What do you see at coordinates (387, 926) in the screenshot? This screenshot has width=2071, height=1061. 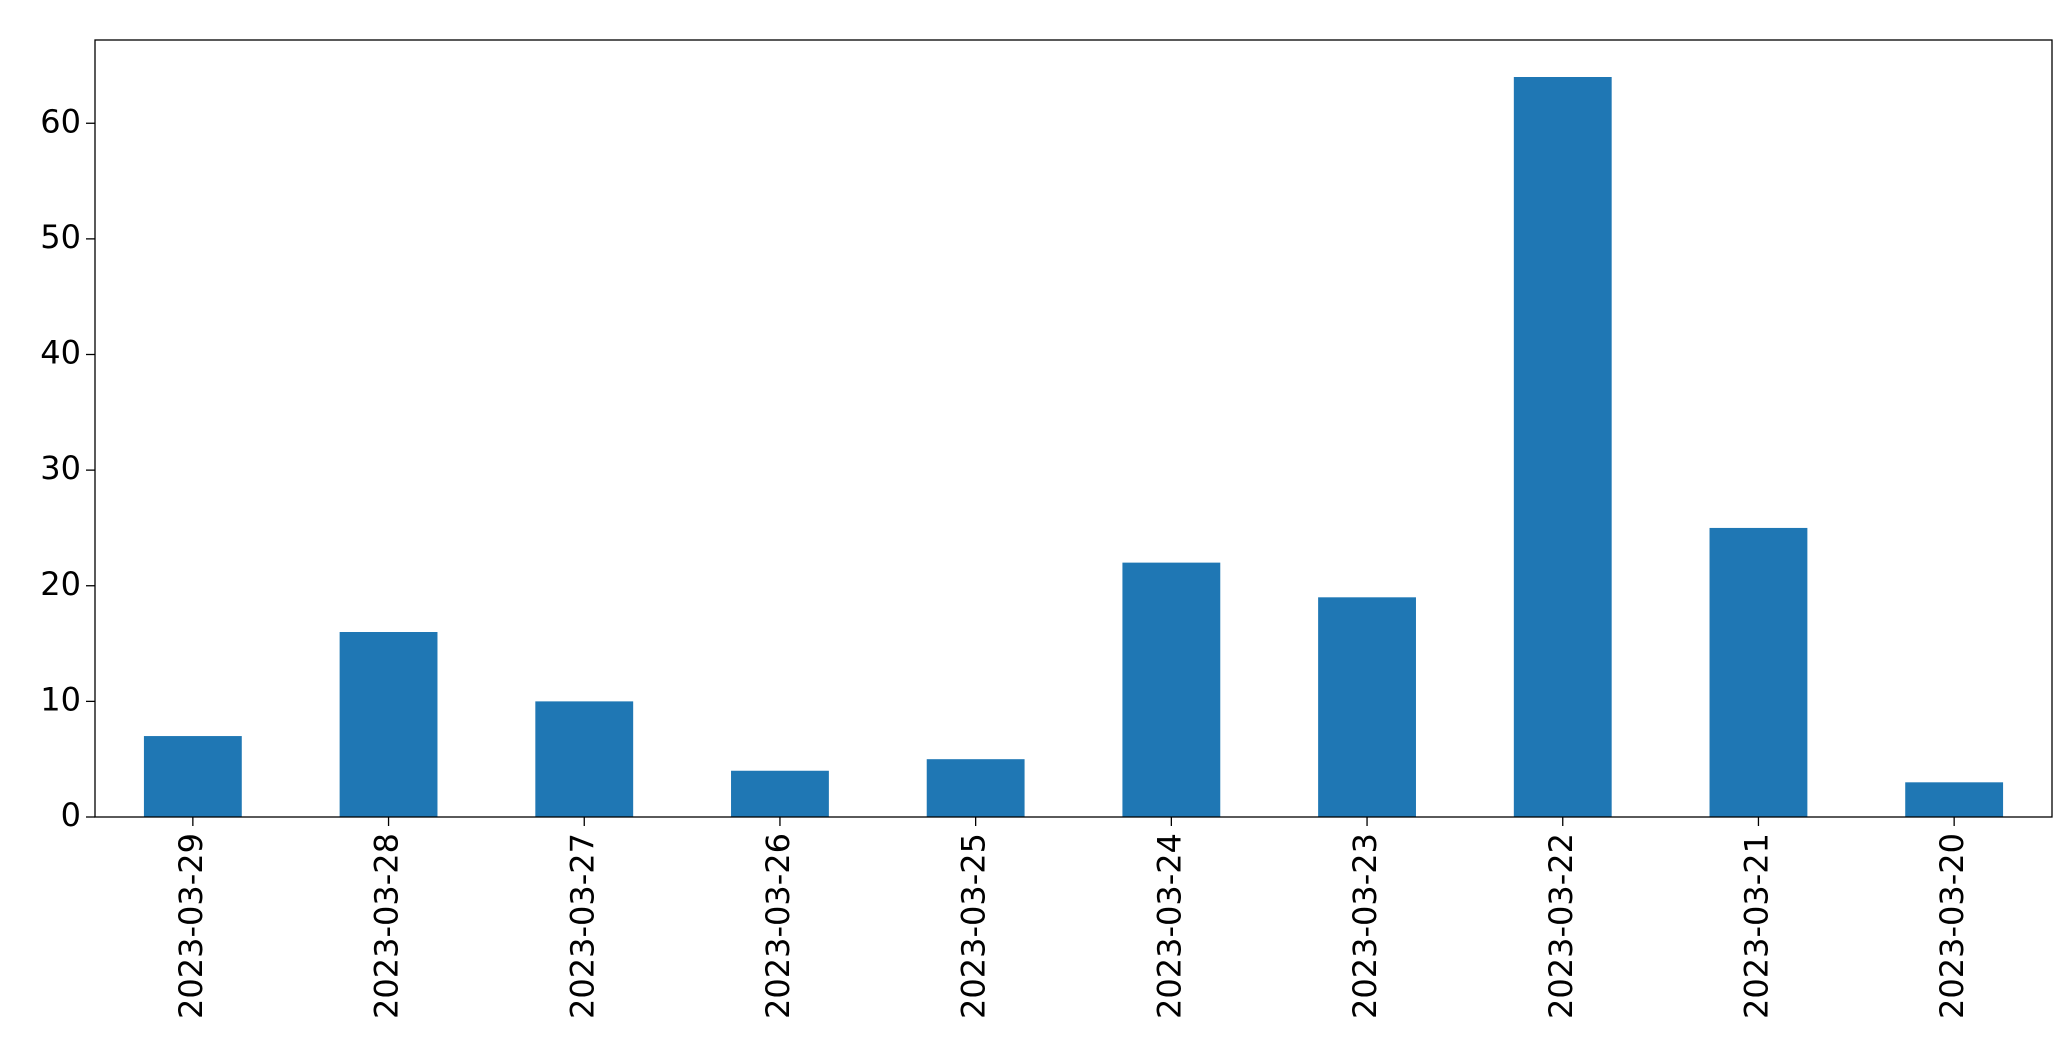 I see `x-tick-label: 2023-03-28` at bounding box center [387, 926].